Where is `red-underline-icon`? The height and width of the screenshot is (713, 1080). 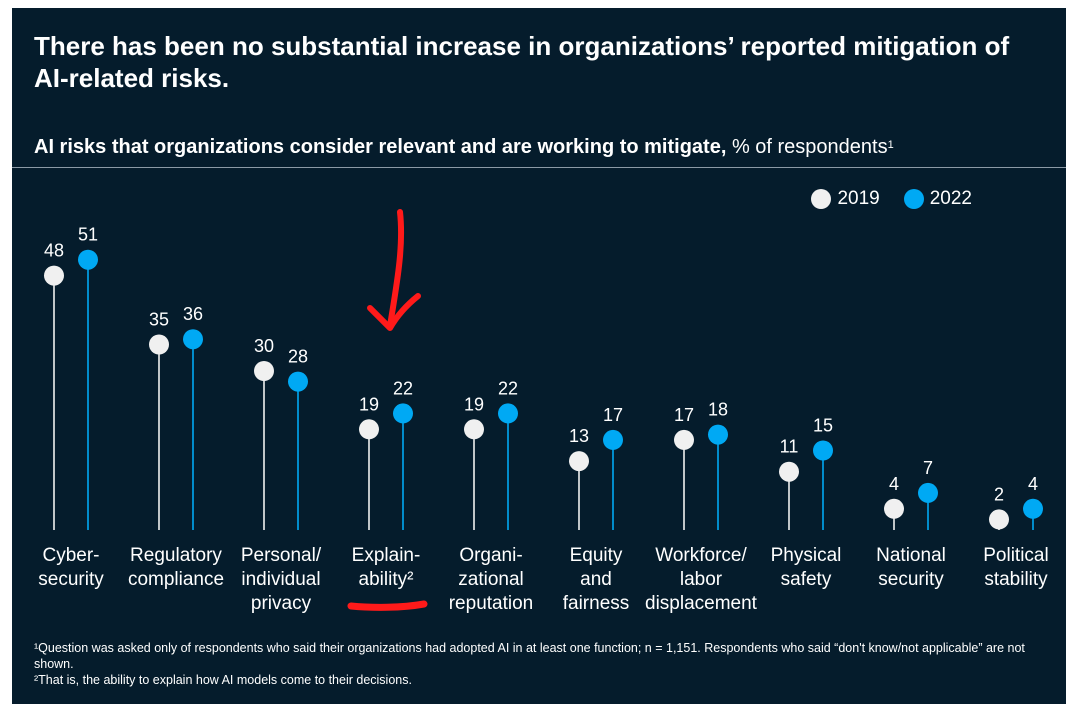 red-underline-icon is located at coordinates (387, 605).